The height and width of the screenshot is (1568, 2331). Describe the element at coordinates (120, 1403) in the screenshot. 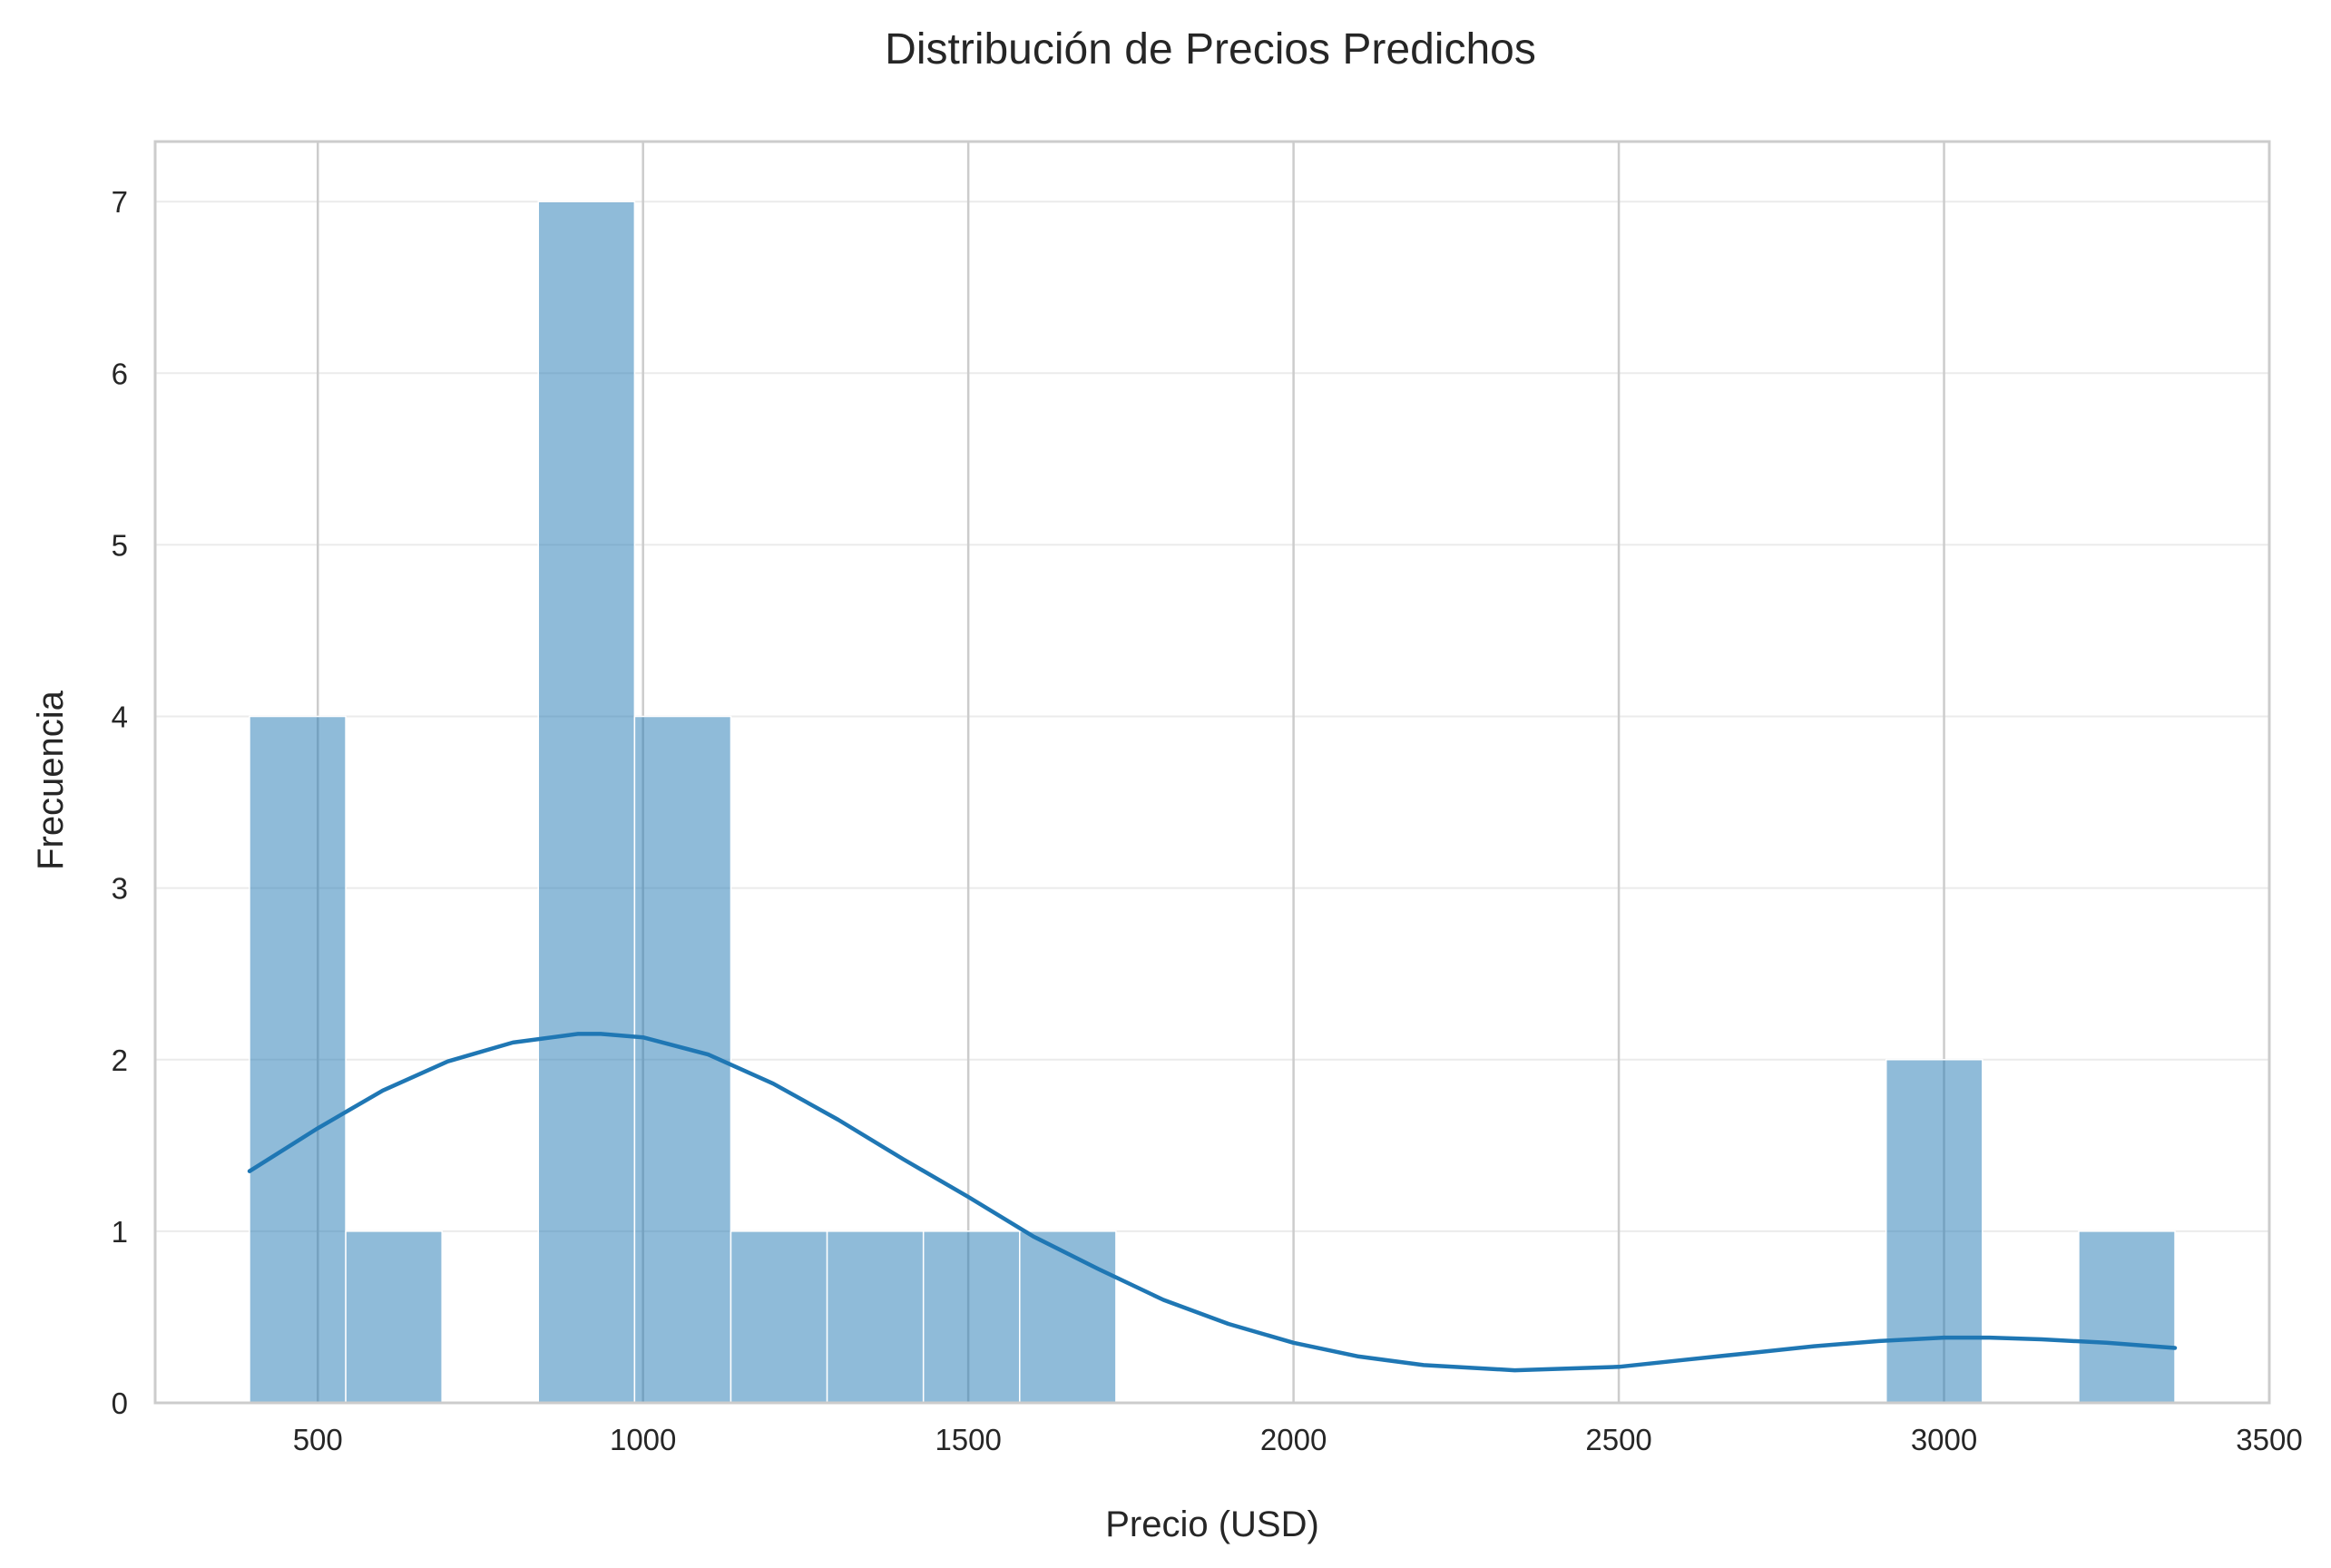

I see `y-tick-label: 0` at that location.